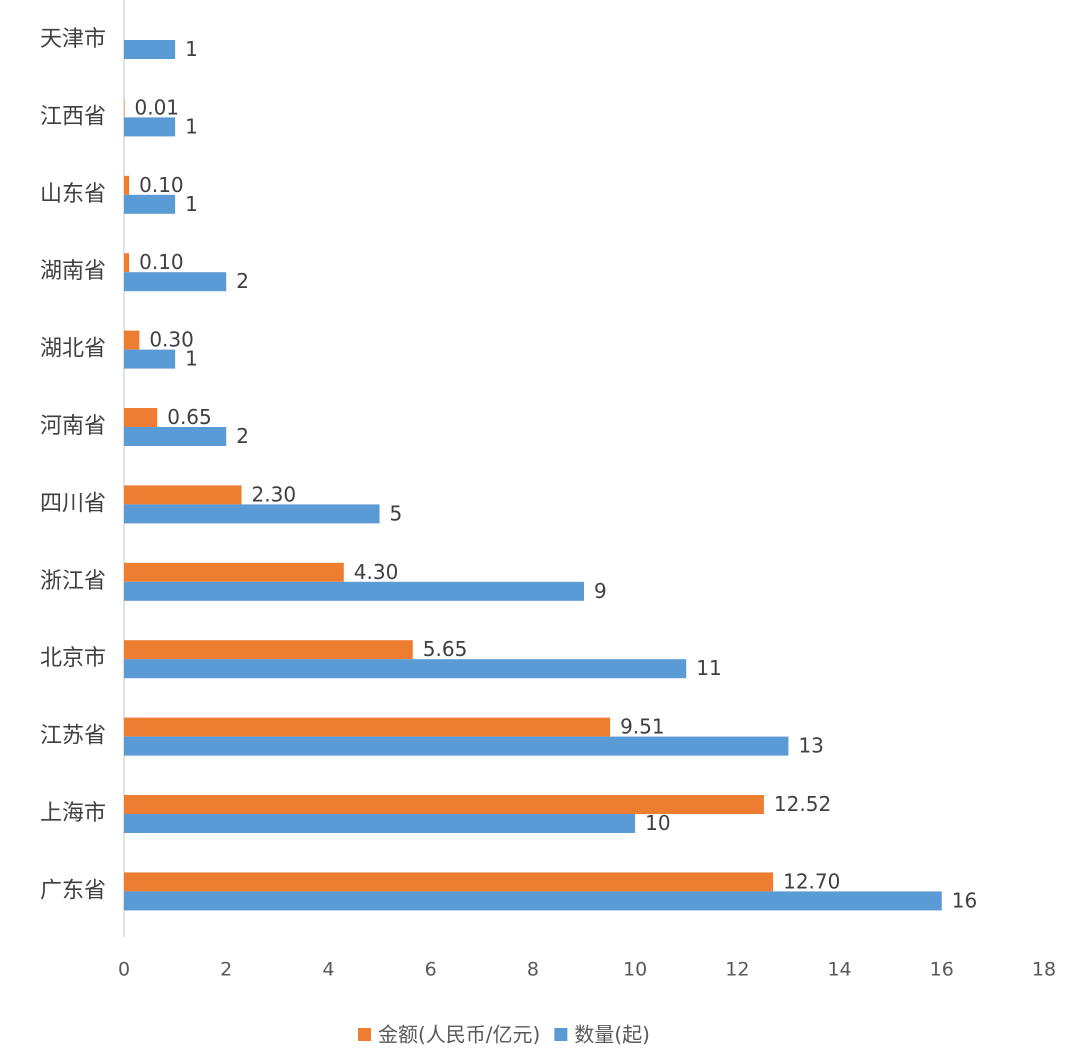 Image resolution: width=1080 pixels, height=1063 pixels. What do you see at coordinates (73, 39) in the screenshot?
I see `category-label: 天津市` at bounding box center [73, 39].